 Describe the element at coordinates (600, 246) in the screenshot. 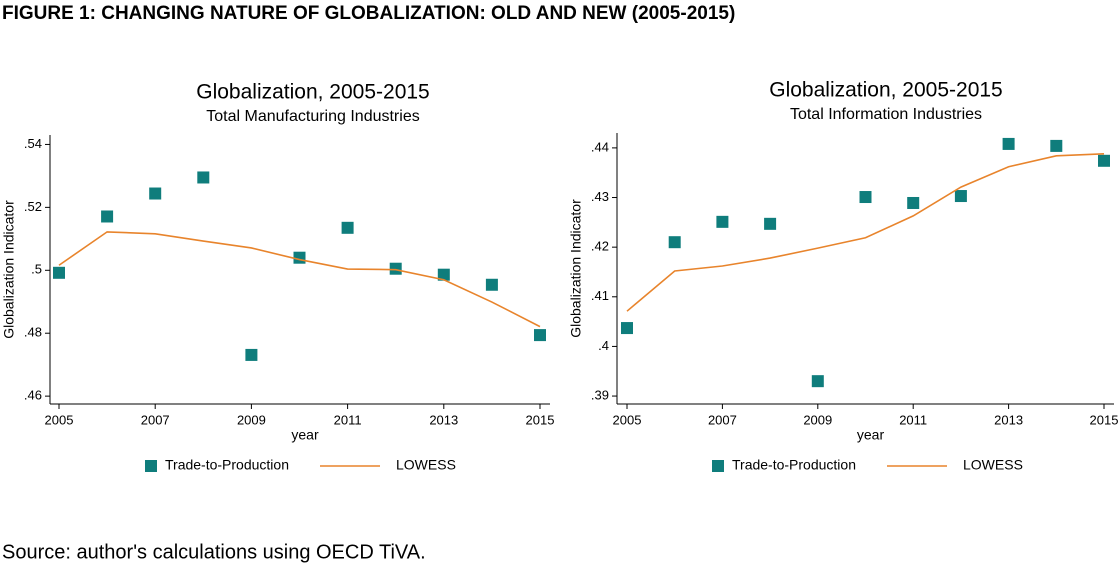

I see `y-tick-label: .42` at that location.